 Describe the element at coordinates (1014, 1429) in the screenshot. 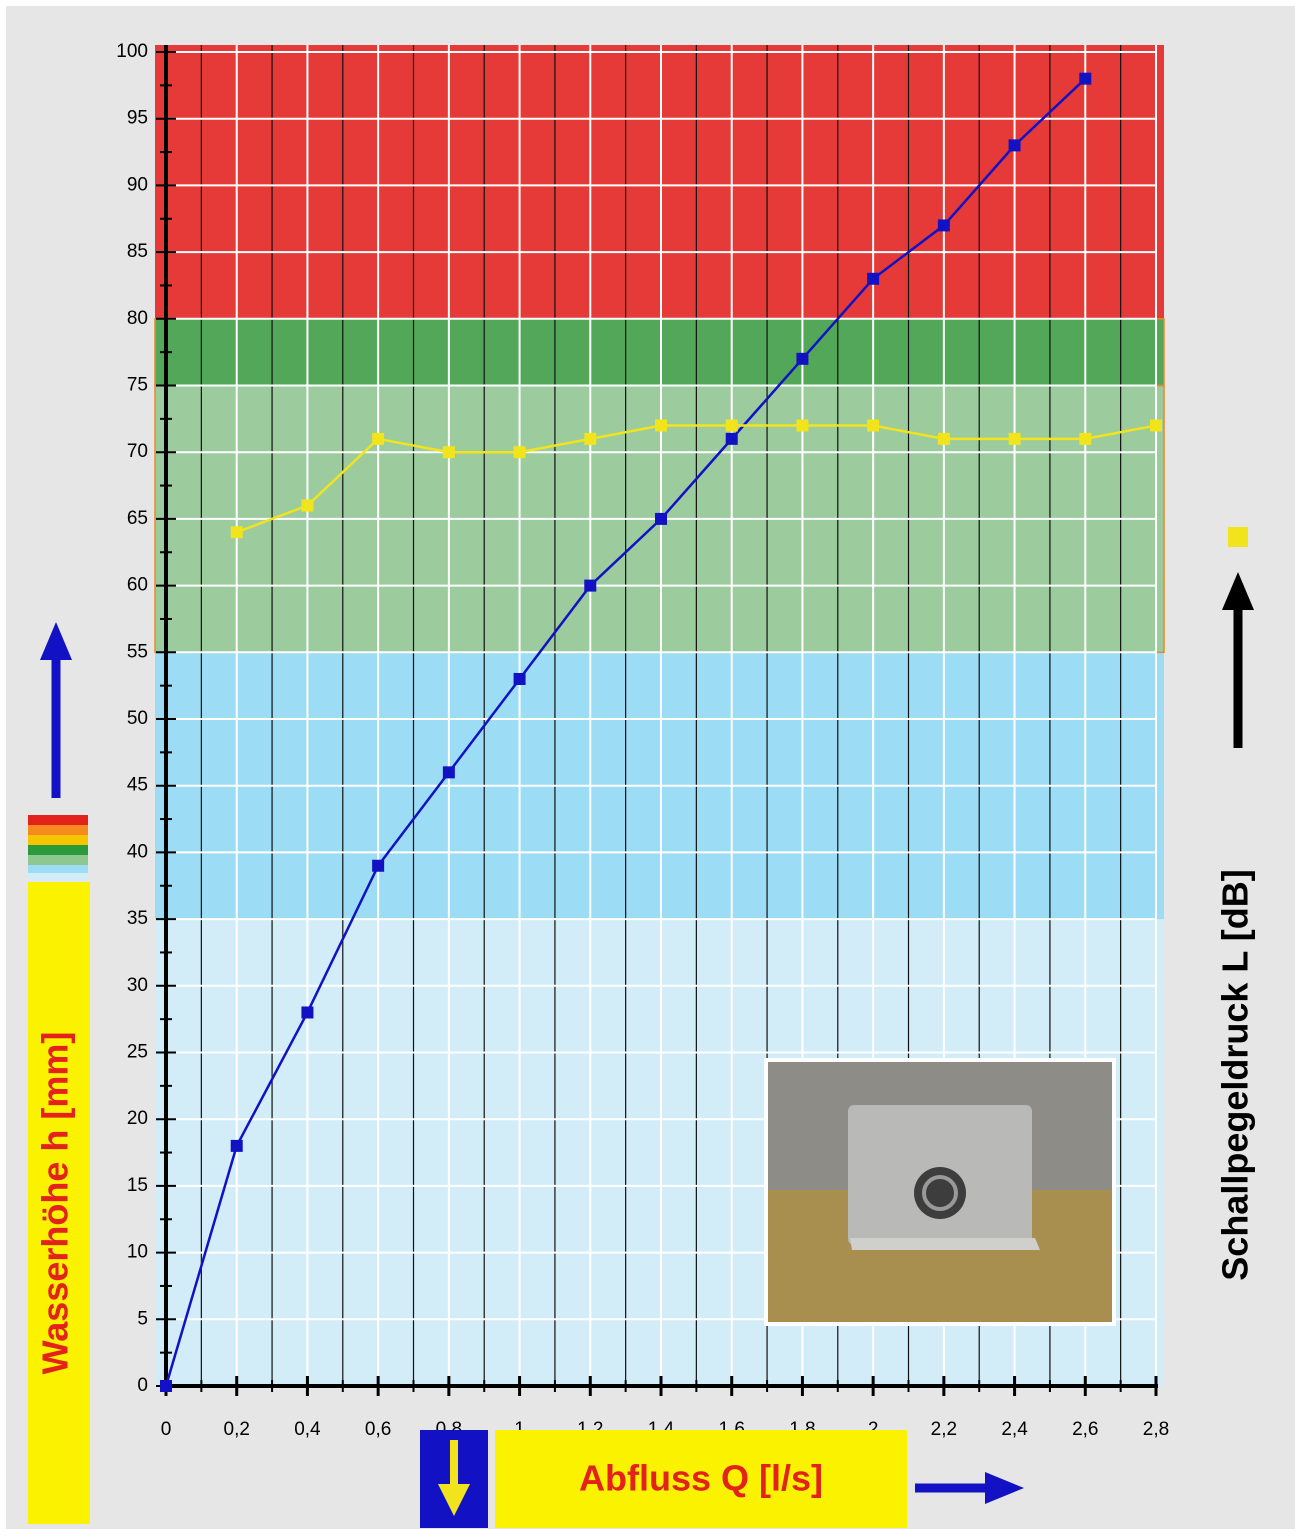

I see `x-tick-label: 2,4` at that location.